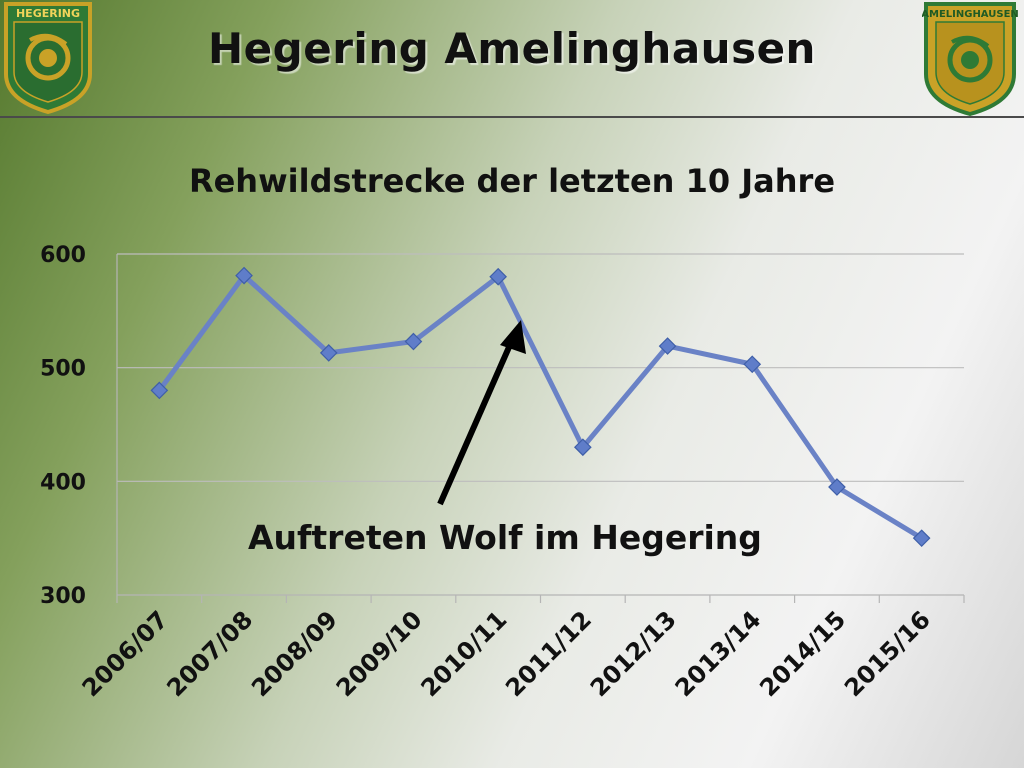 This screenshot has width=1024, height=768. What do you see at coordinates (887, 653) in the screenshot?
I see `x-tick-label: 2015/16` at bounding box center [887, 653].